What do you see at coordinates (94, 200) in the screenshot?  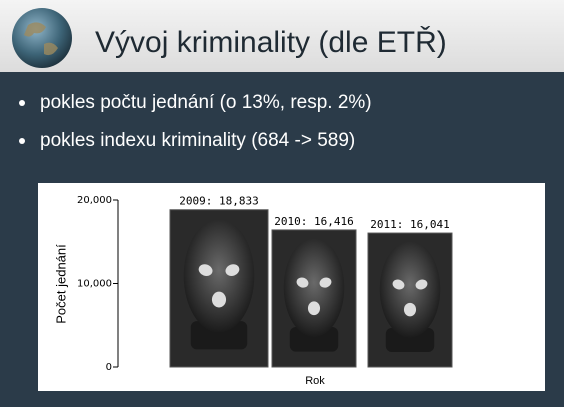 I see `y-tick-label: 20,000` at bounding box center [94, 200].